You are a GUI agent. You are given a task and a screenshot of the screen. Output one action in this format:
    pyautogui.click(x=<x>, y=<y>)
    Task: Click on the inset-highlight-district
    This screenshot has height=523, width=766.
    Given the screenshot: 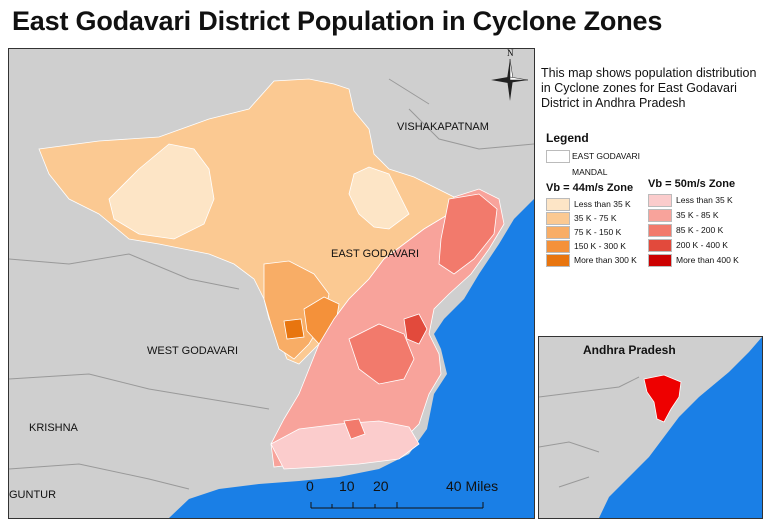 What is the action you would take?
    pyautogui.click(x=662, y=398)
    